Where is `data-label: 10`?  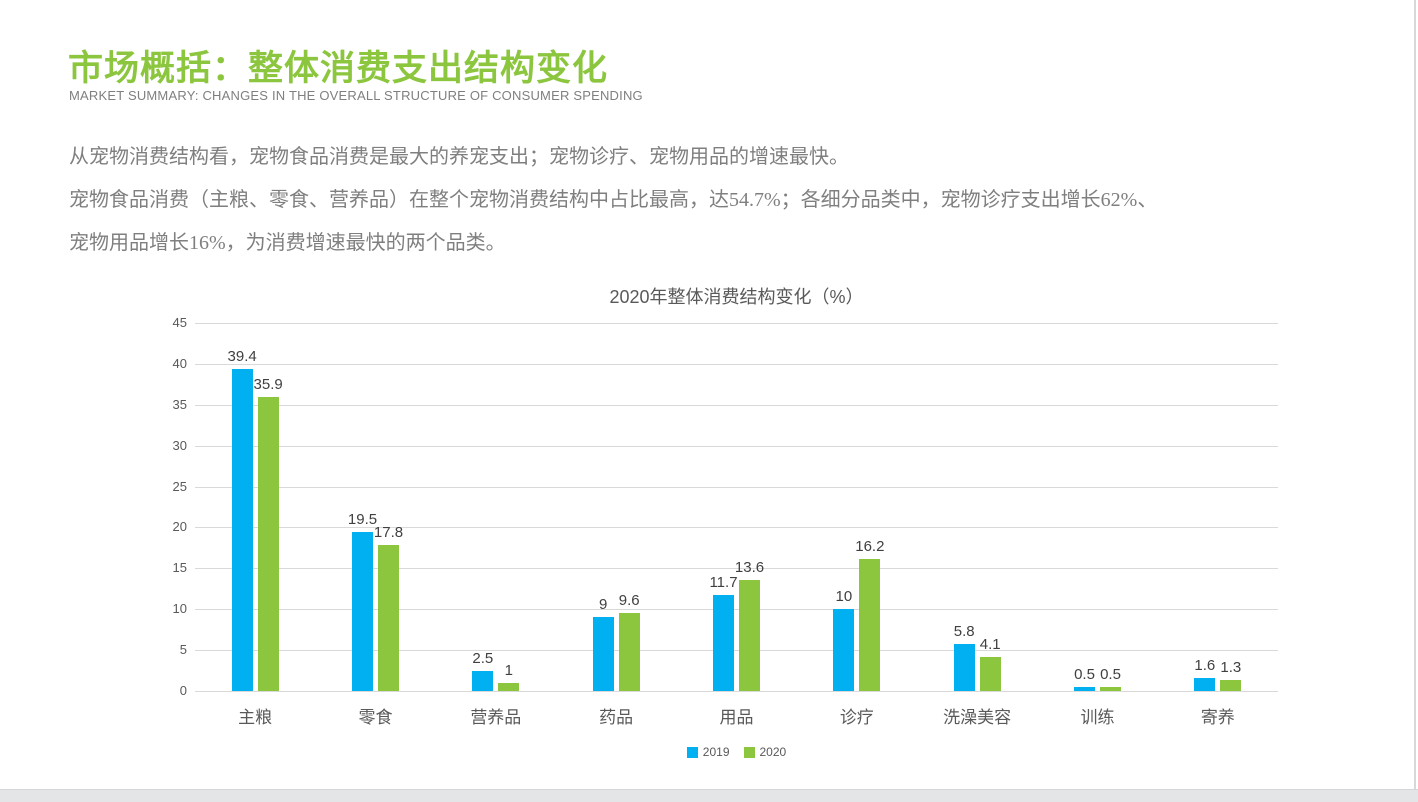
data-label: 10 is located at coordinates (844, 597).